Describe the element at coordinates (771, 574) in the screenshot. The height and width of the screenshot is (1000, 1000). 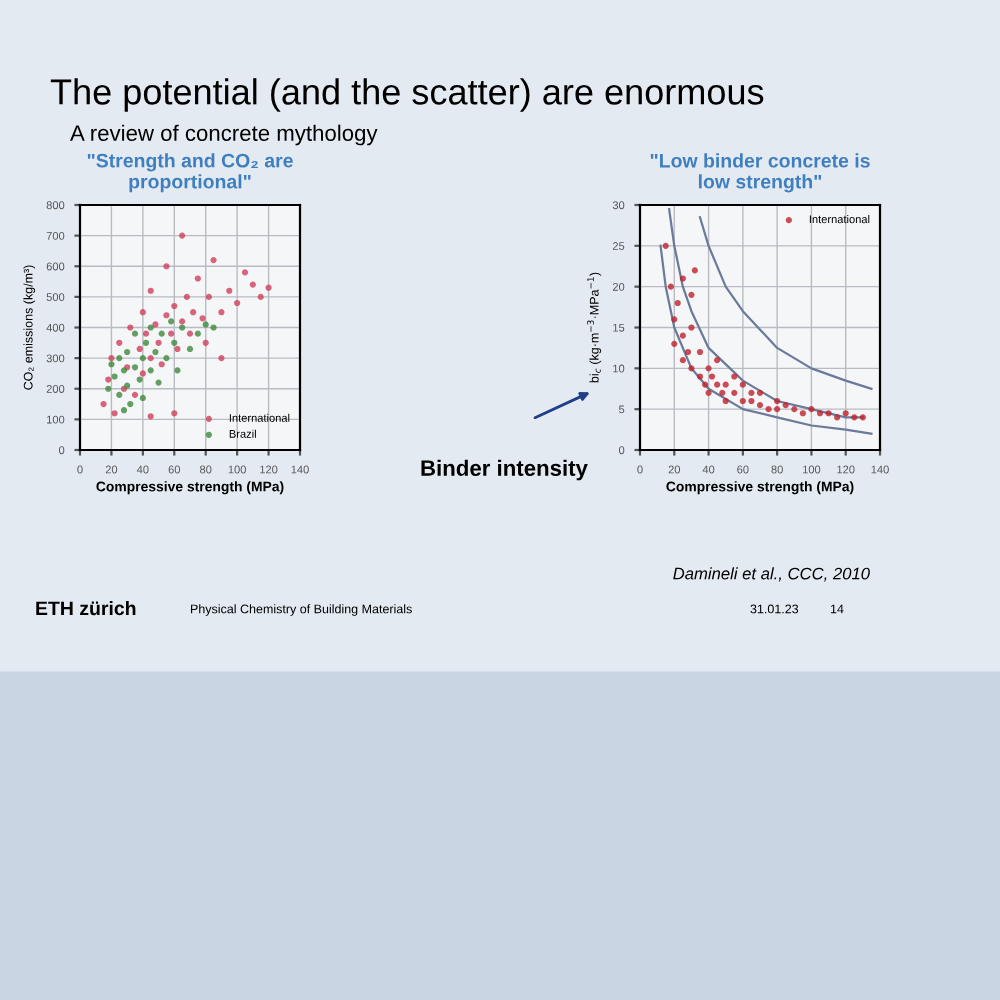
I see `text: Damineli et al., CCC, 2010` at that location.